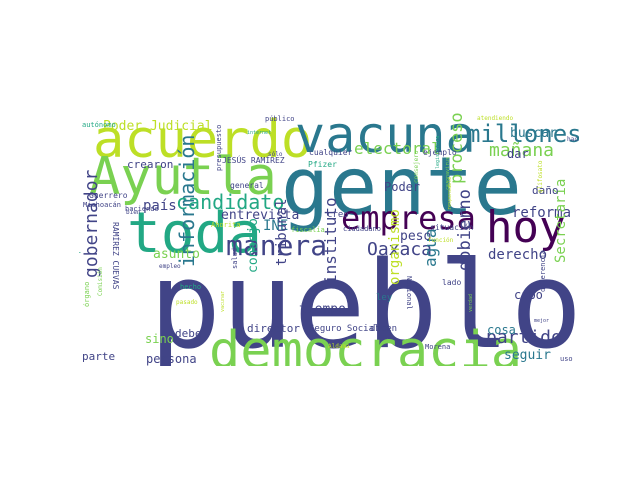 Image resolution: width=640 pixels, height=480 pixels. What do you see at coordinates (160, 206) in the screenshot?
I see `word-pais: país` at bounding box center [160, 206].